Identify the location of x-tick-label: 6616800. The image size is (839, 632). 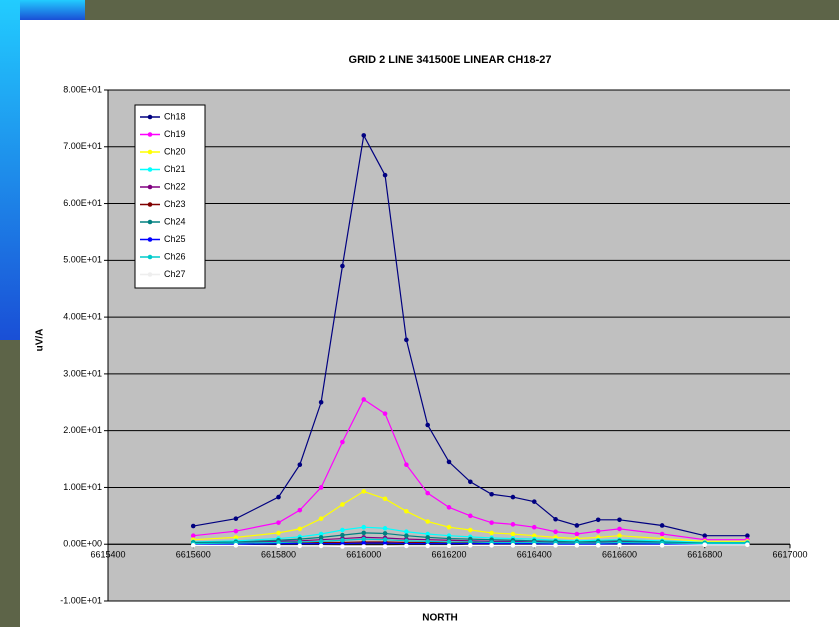
(704, 555).